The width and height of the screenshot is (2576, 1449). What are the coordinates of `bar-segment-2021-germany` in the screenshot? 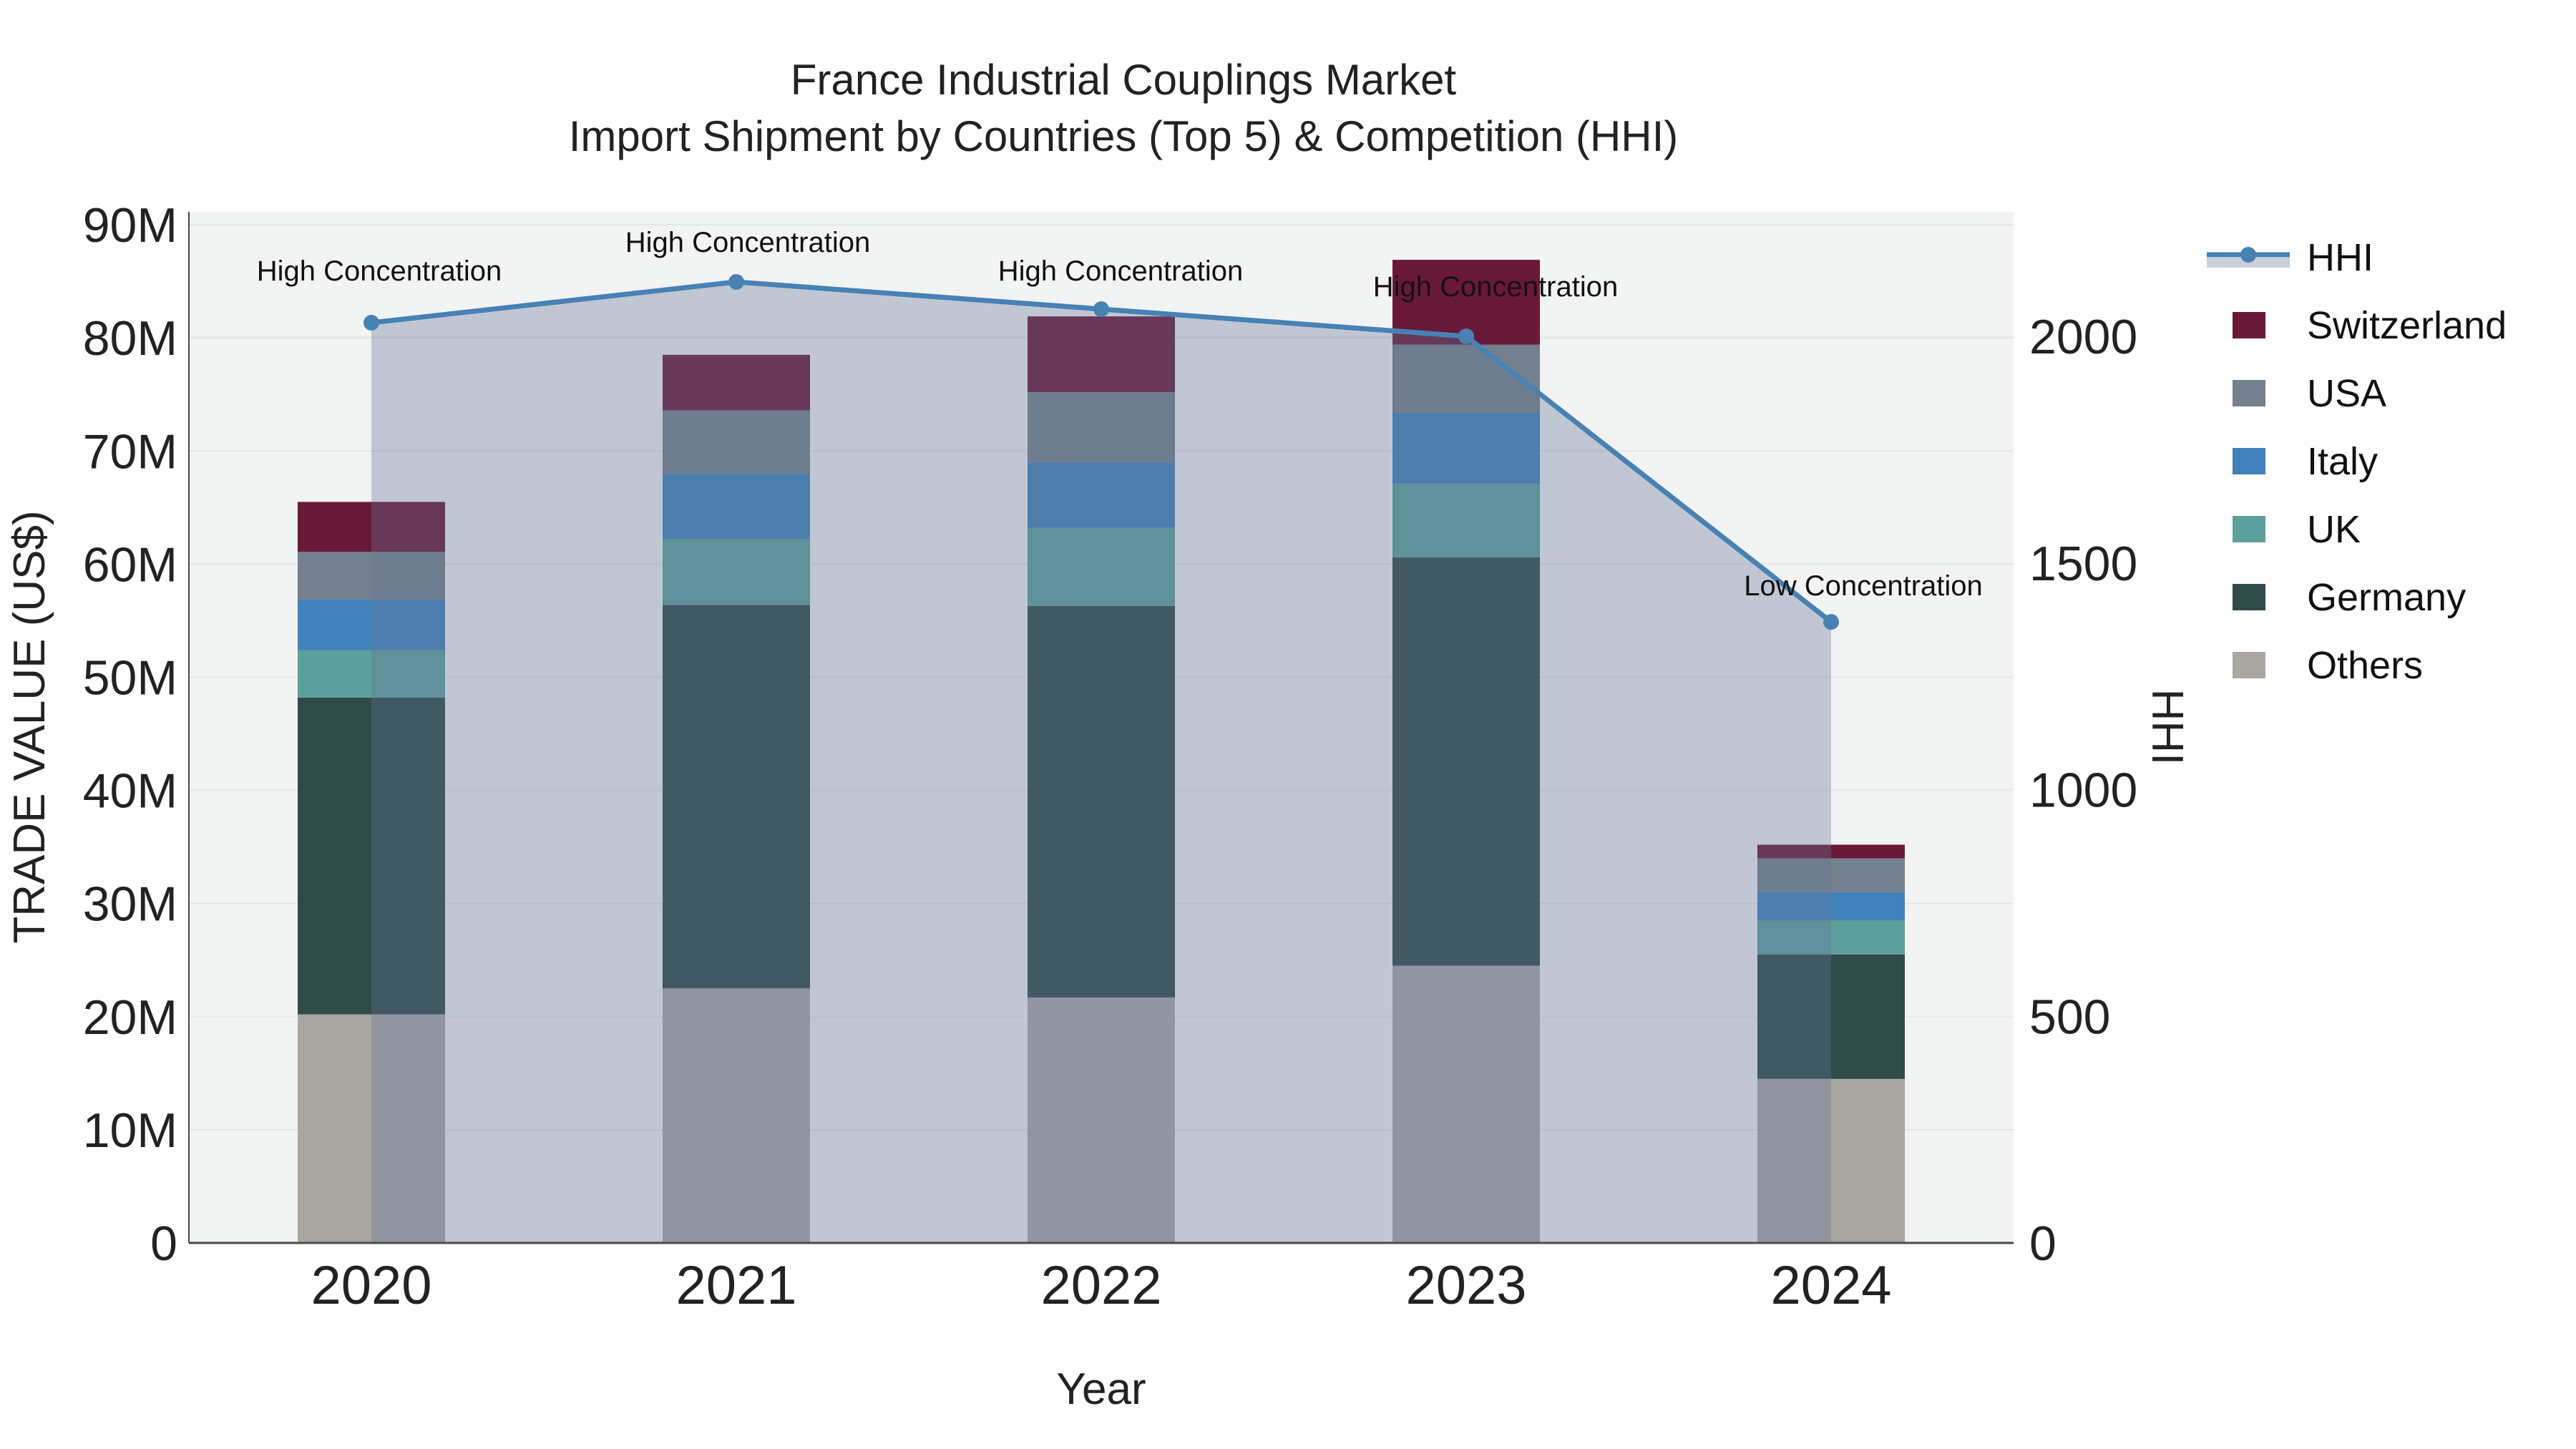 It's located at (736, 797).